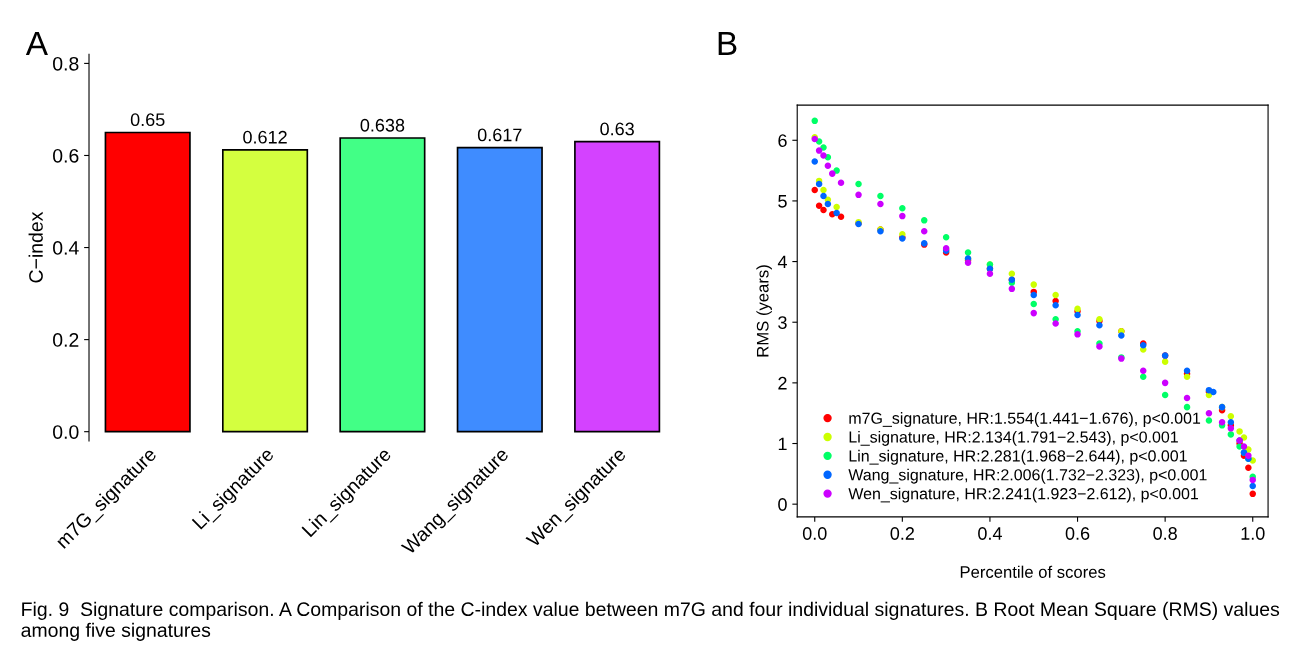 The image size is (1290, 661). What do you see at coordinates (782, 444) in the screenshot?
I see `y-tick-label: 1` at bounding box center [782, 444].